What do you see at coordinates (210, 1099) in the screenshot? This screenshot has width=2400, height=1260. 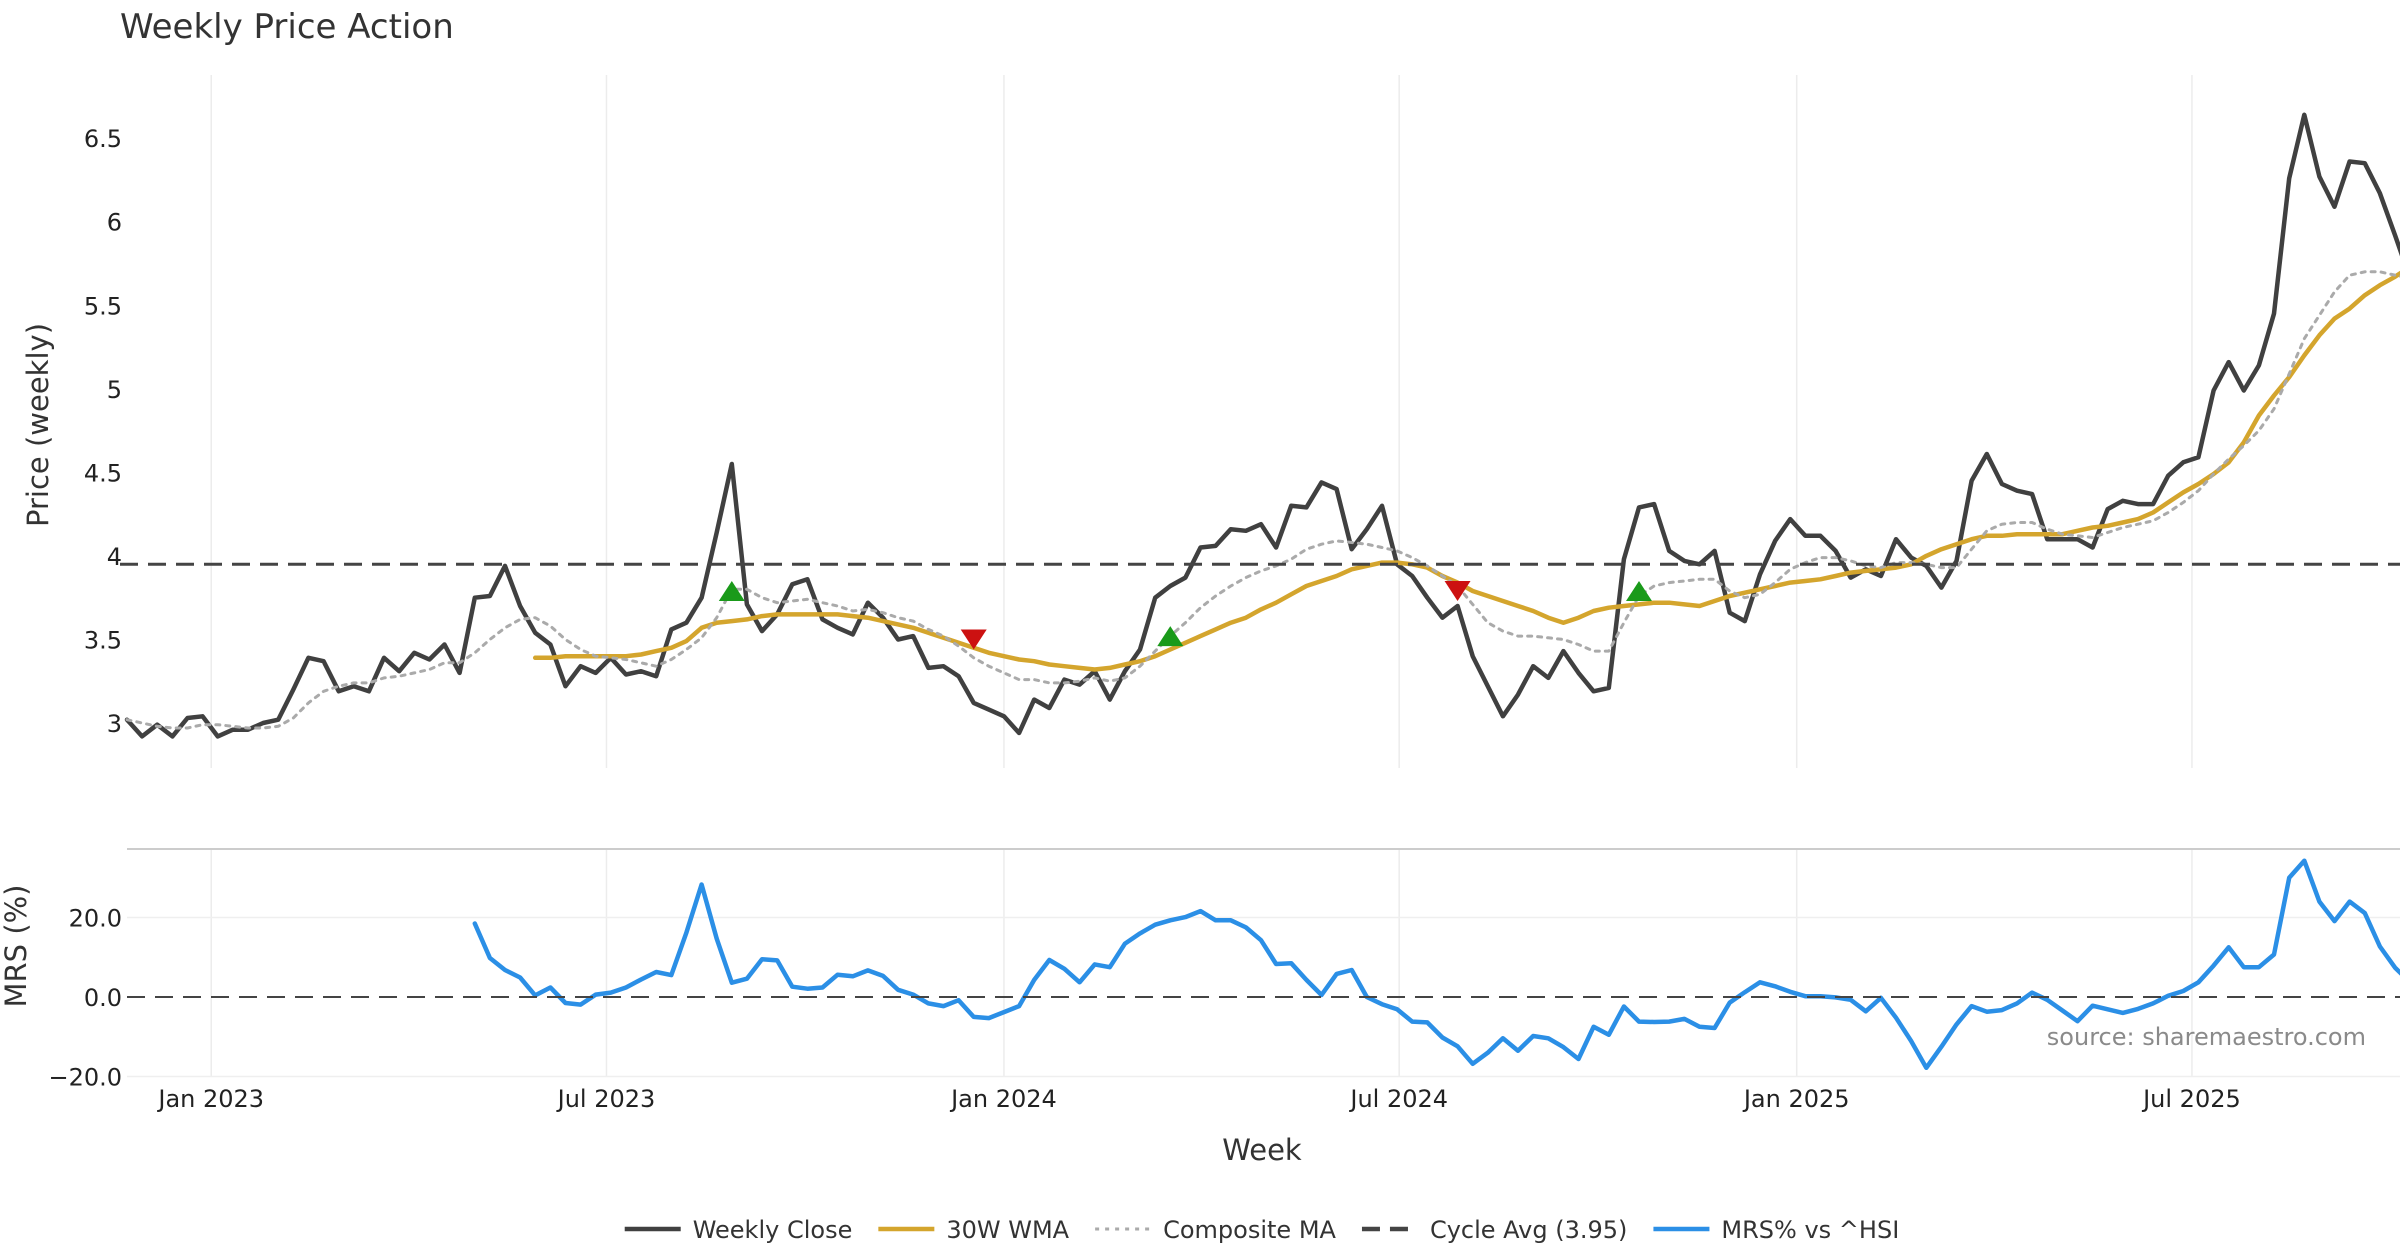 I see `x-tick-label: Jan 2023` at bounding box center [210, 1099].